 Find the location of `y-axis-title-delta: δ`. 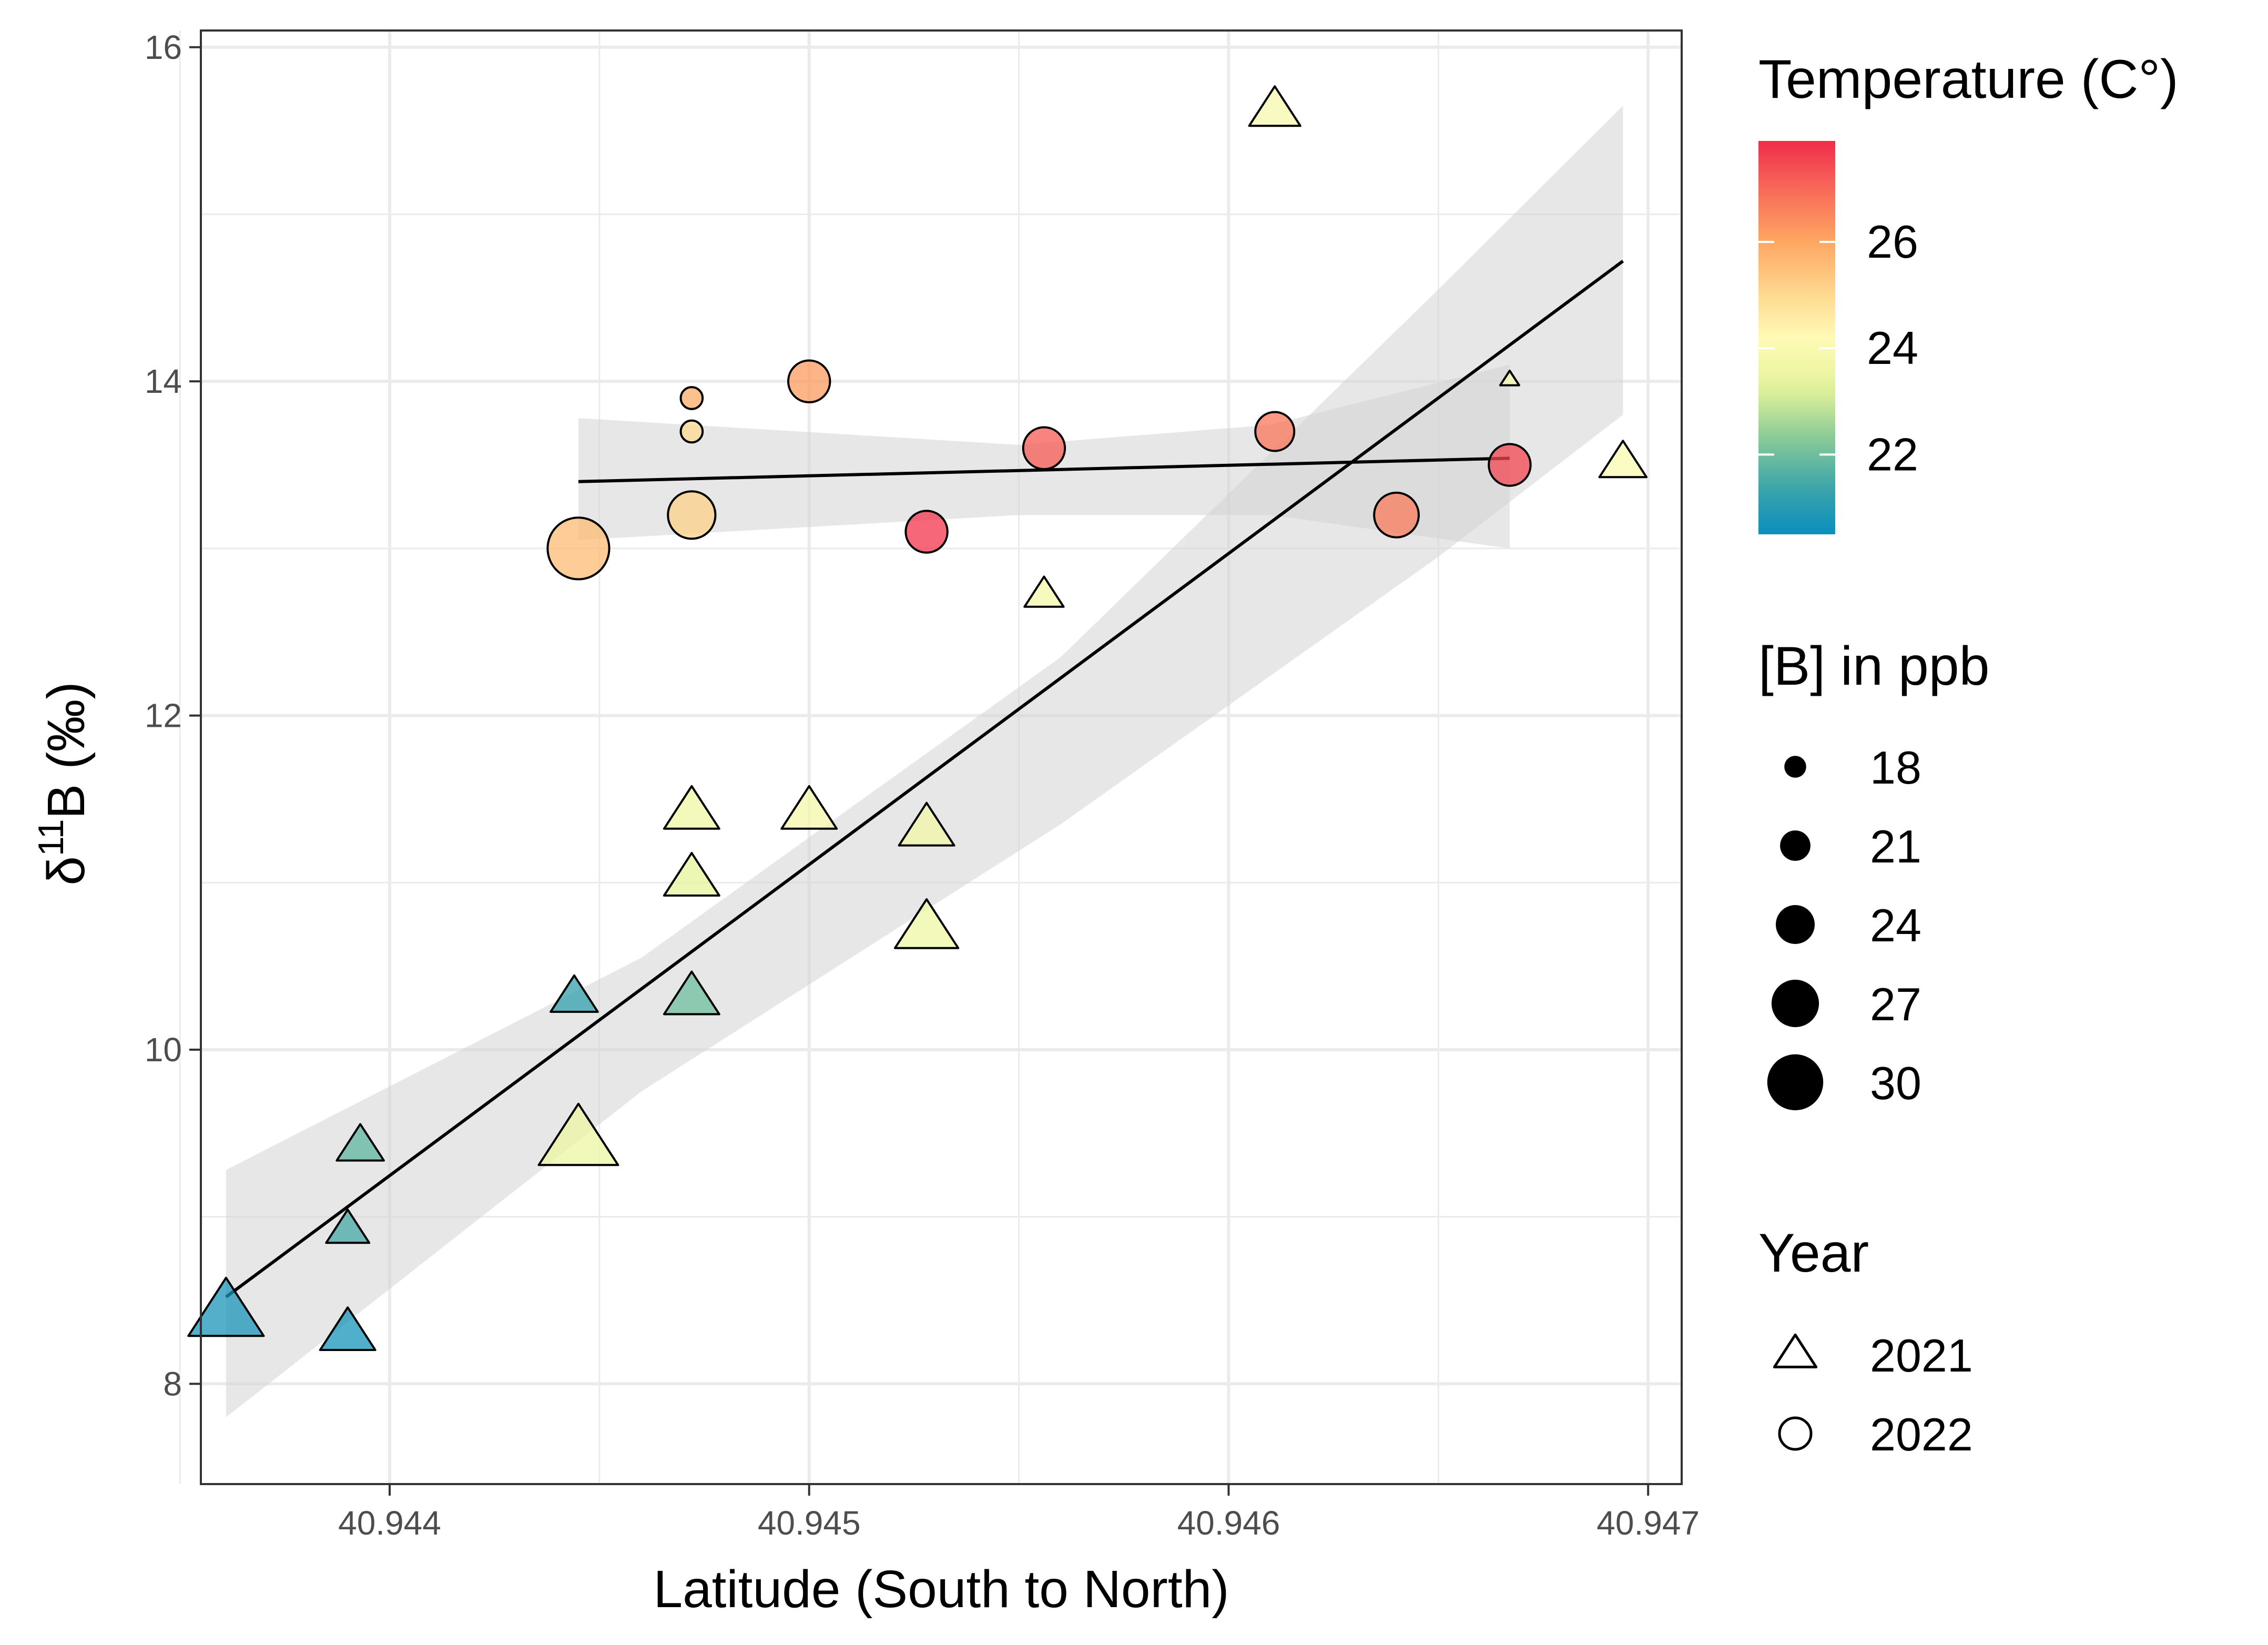

y-axis-title-delta: δ is located at coordinates (67, 871).